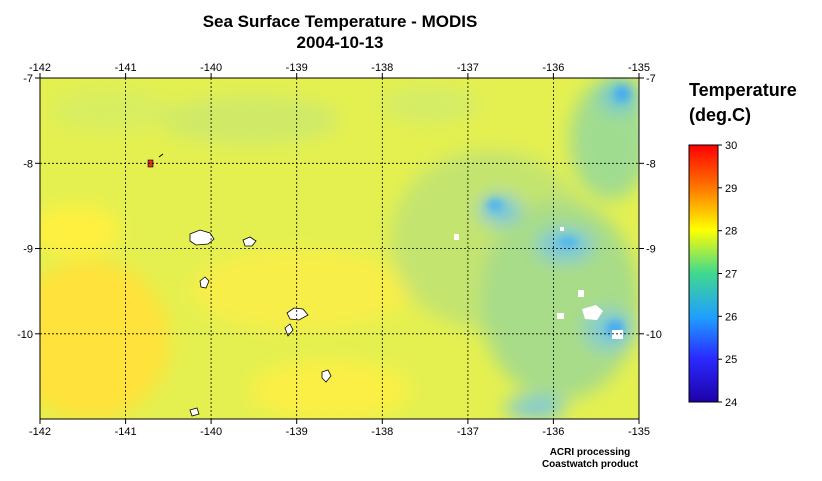 The width and height of the screenshot is (822, 481). I want to click on map-title: Sea Surface Temperature - MODIS, so click(340, 21).